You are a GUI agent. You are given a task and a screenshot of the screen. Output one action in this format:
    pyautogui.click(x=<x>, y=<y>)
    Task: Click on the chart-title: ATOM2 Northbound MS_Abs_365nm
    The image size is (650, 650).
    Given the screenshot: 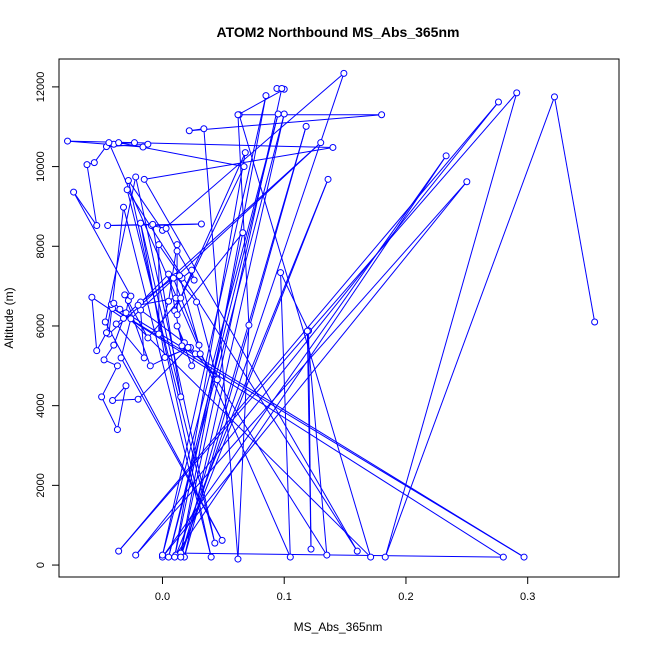 What is the action you would take?
    pyautogui.click(x=338, y=32)
    